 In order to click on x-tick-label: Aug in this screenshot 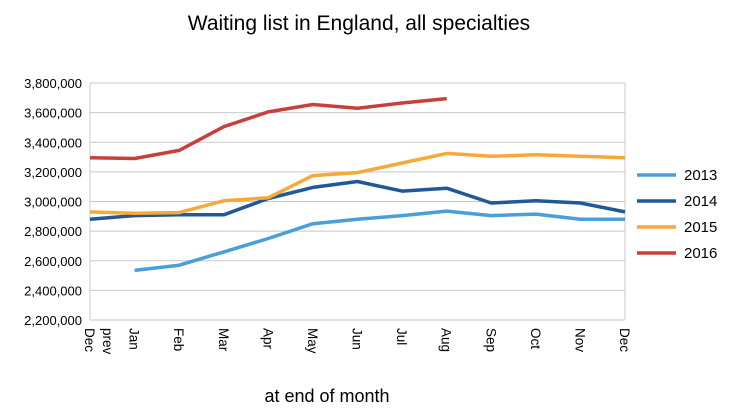, I will do `click(446, 340)`.